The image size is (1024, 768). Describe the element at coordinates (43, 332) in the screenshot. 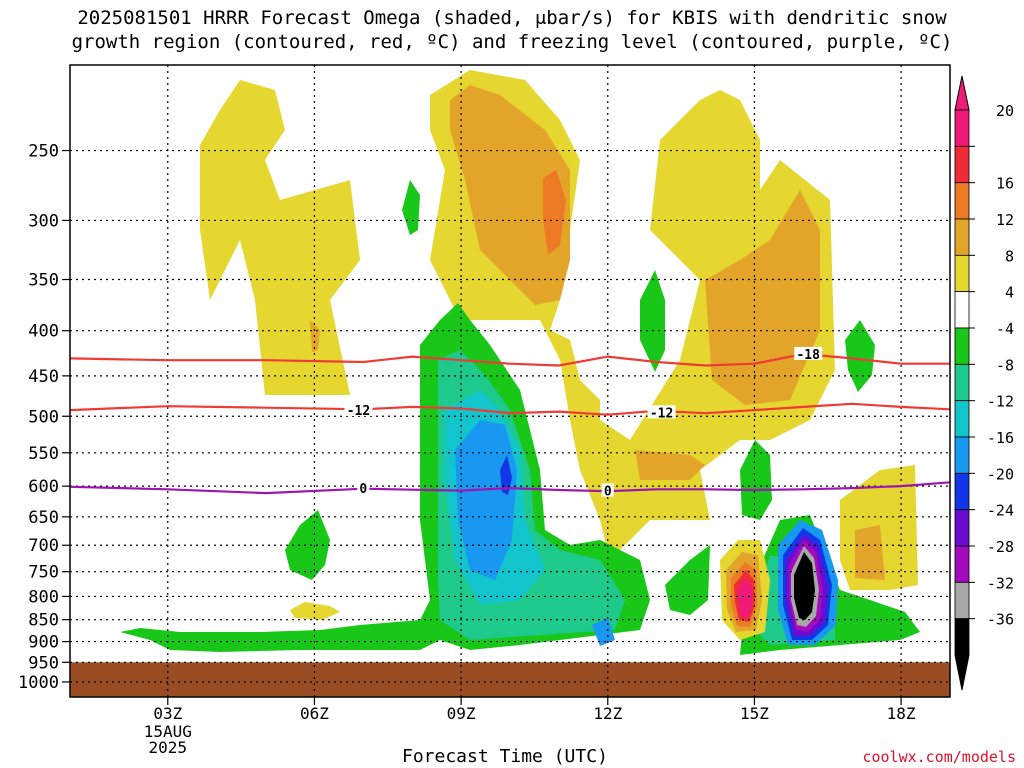

I see `y-tick-label: 400` at that location.